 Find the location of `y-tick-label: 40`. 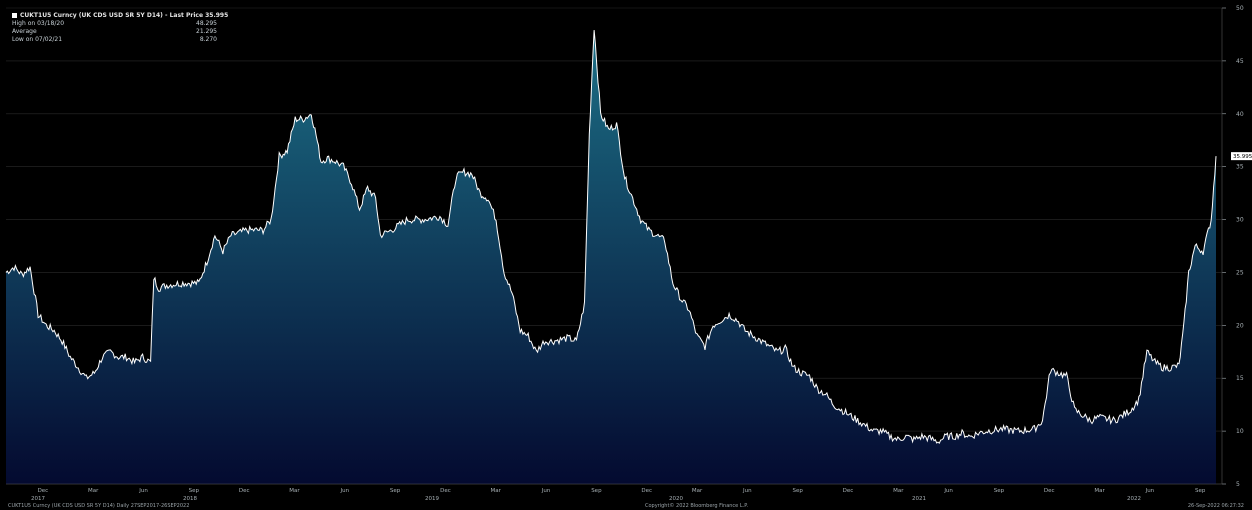

y-tick-label: 40 is located at coordinates (1240, 114).